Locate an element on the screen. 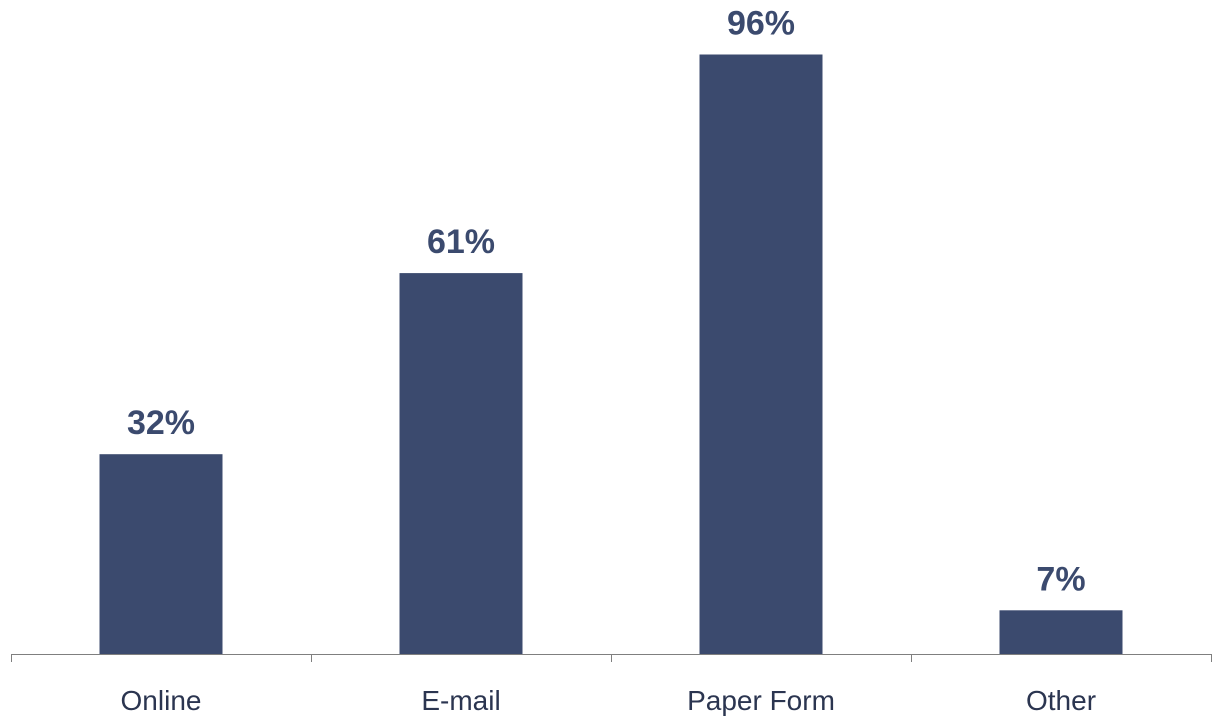 The width and height of the screenshot is (1213, 718). x-tick-labels: Online E-mail Paper Form Other is located at coordinates (608, 700).